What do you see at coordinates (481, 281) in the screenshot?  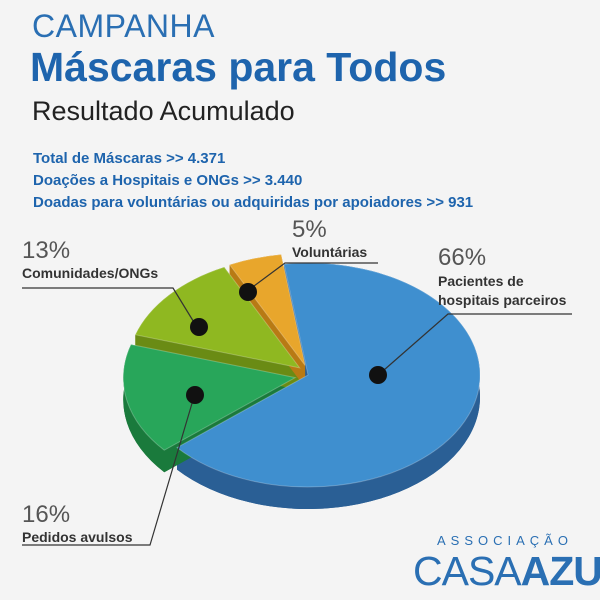 I see `slice-category-label-0: Pacientes de` at bounding box center [481, 281].